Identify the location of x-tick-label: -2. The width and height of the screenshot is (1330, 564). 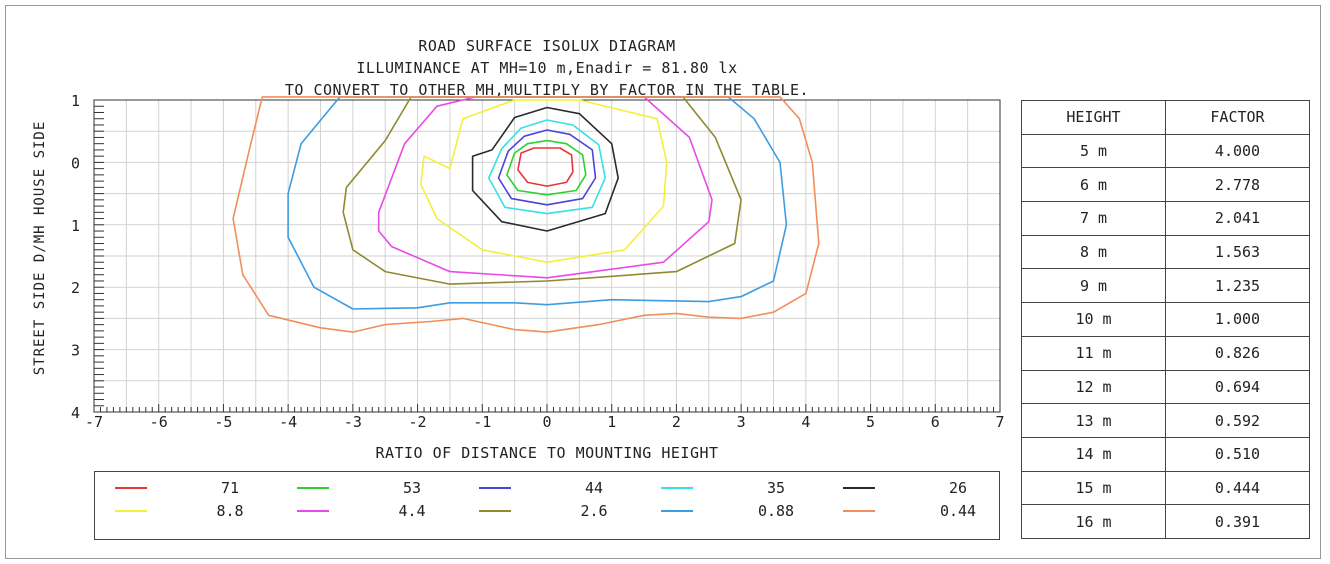
(418, 422).